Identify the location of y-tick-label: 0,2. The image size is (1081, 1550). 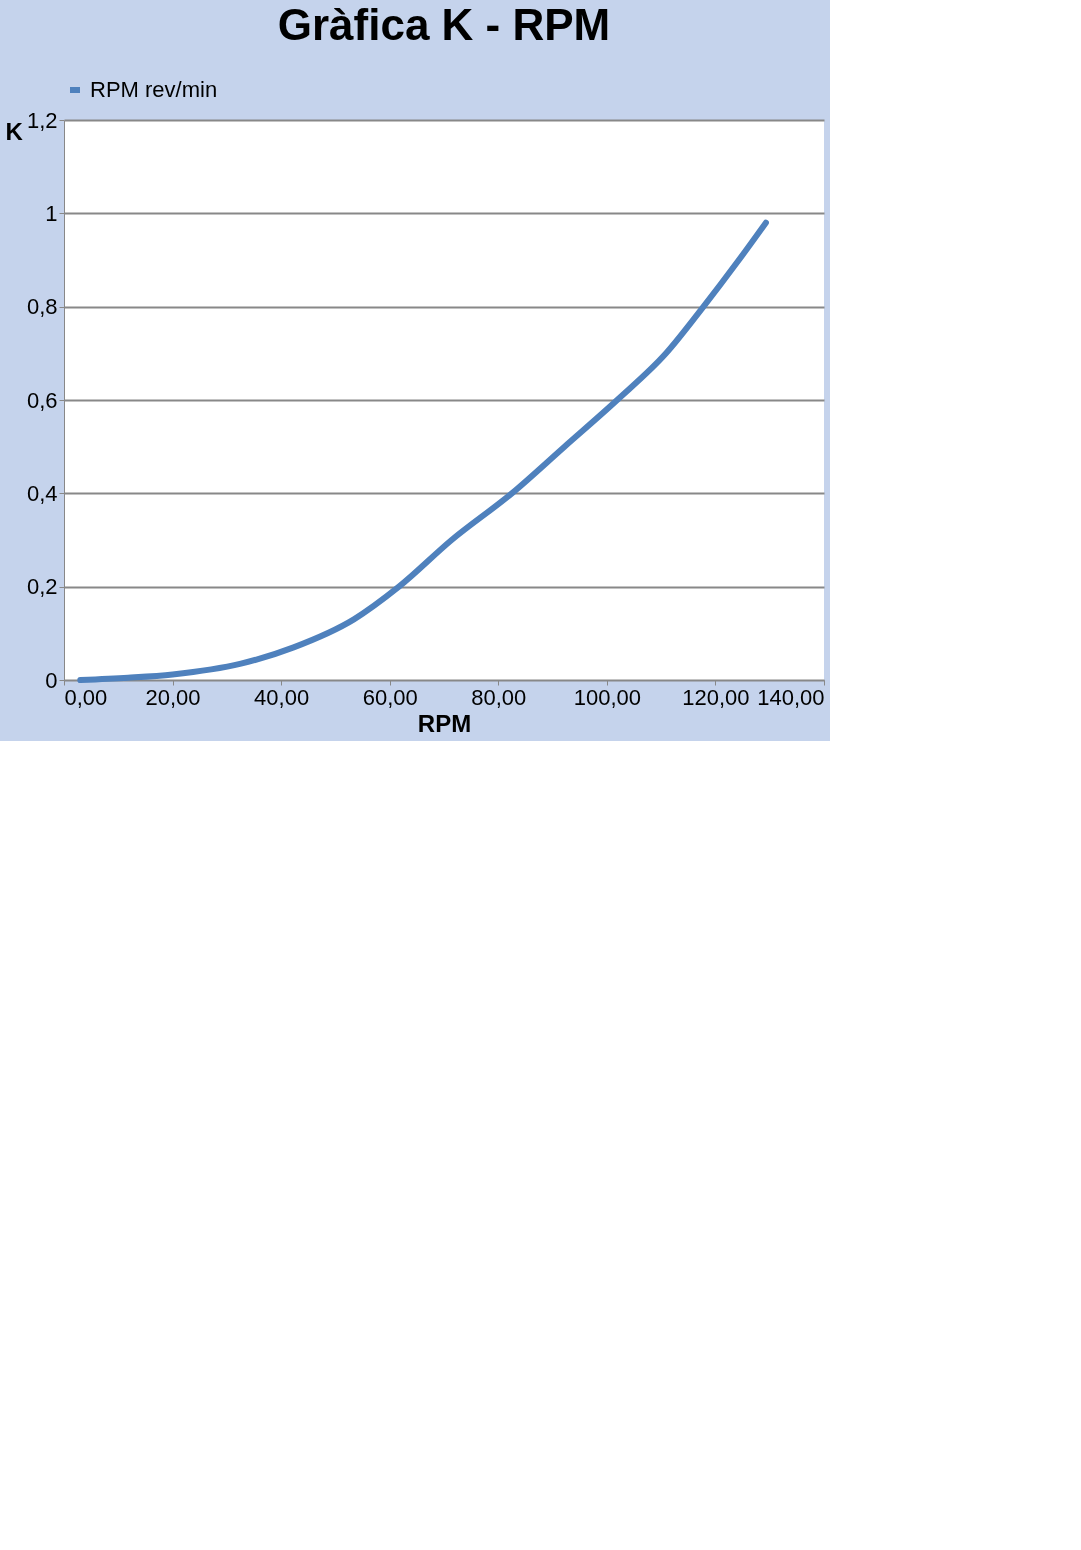
(42, 587).